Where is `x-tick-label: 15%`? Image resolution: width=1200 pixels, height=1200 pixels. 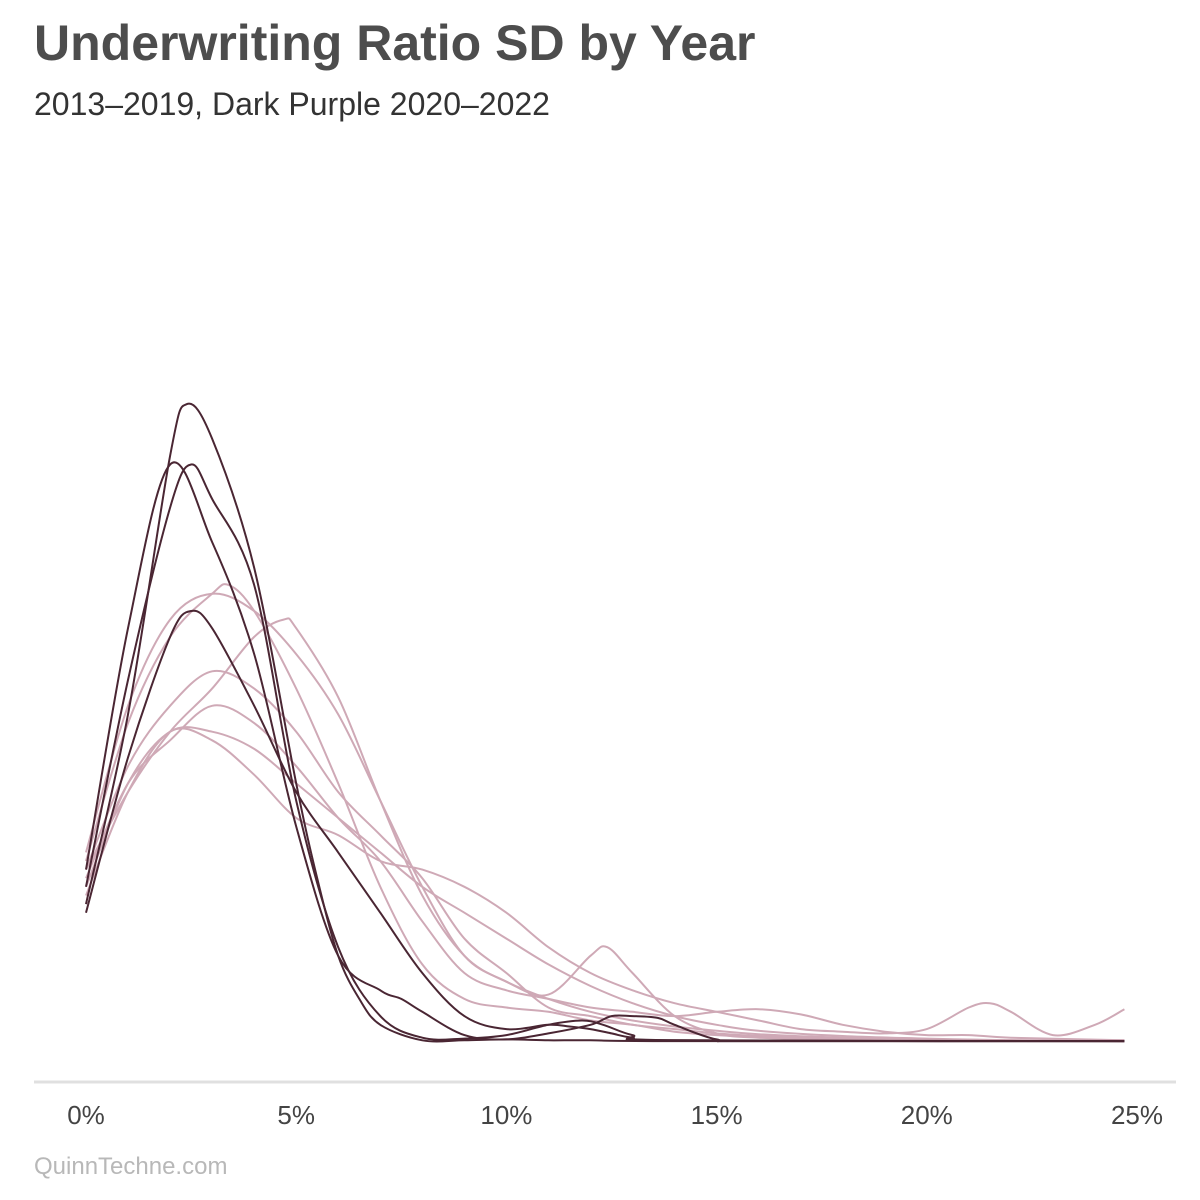
x-tick-label: 15% is located at coordinates (717, 1115).